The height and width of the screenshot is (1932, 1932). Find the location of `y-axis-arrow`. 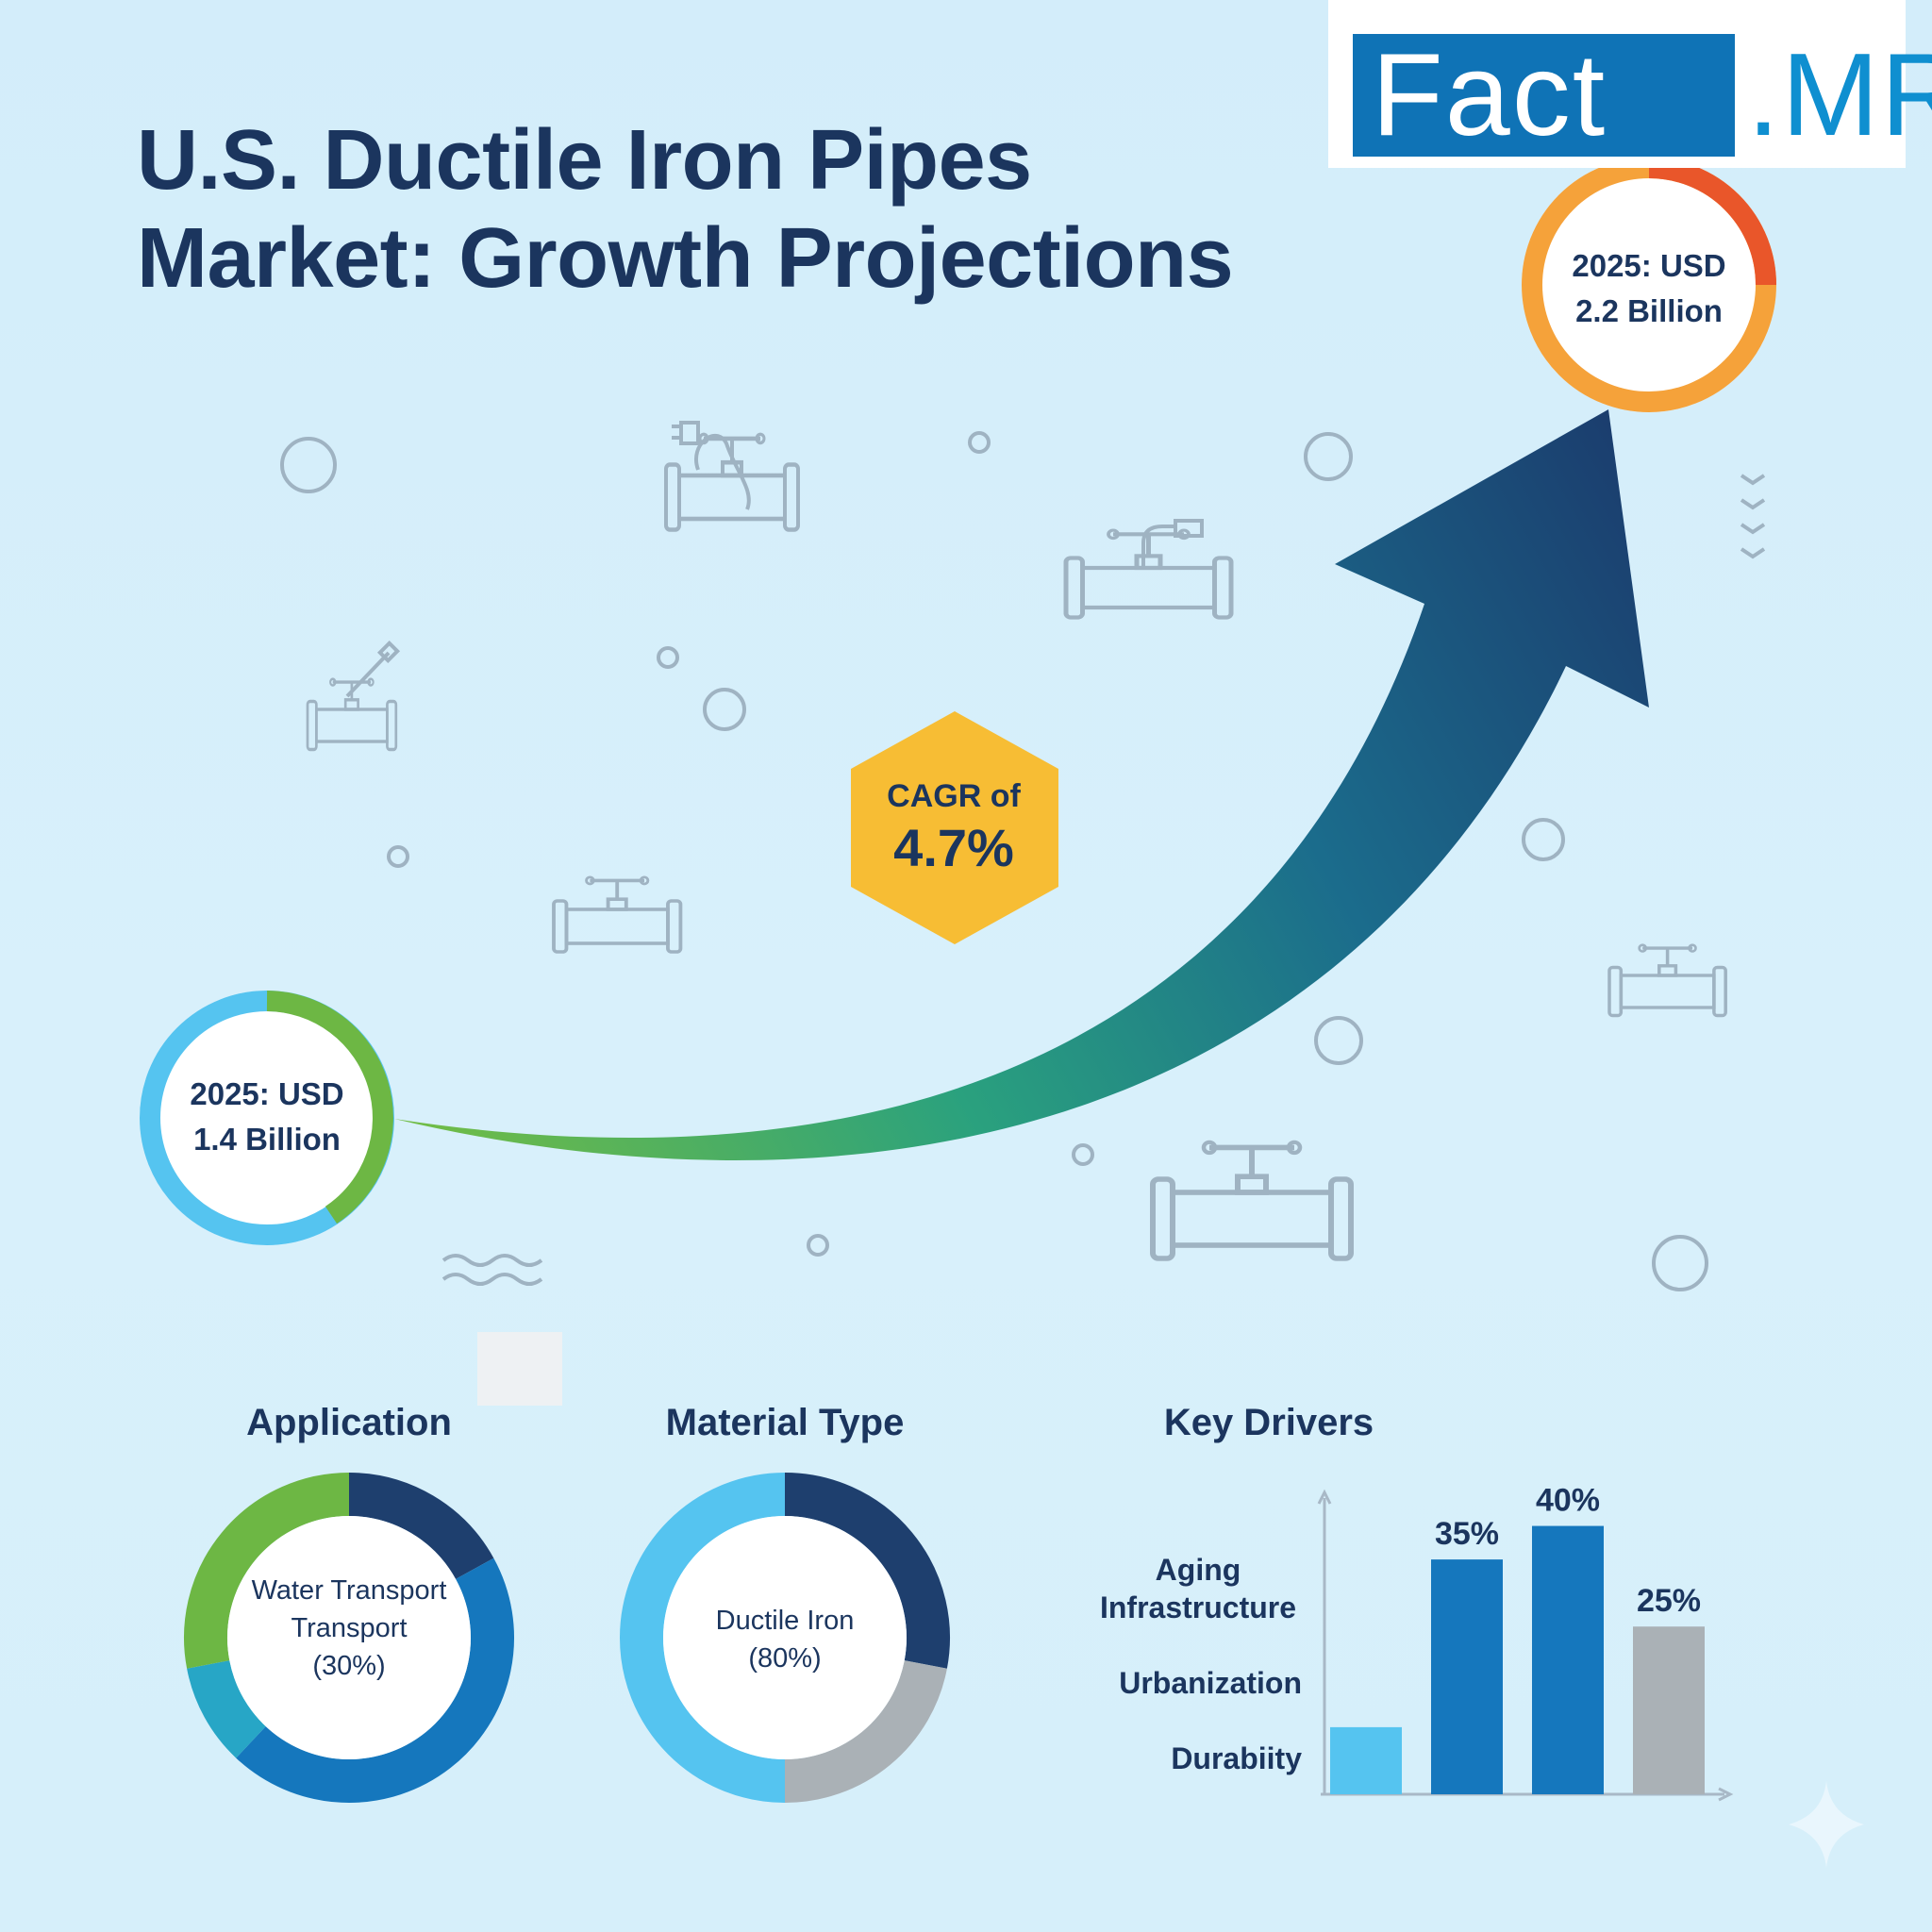

y-axis-arrow is located at coordinates (1324, 1497).